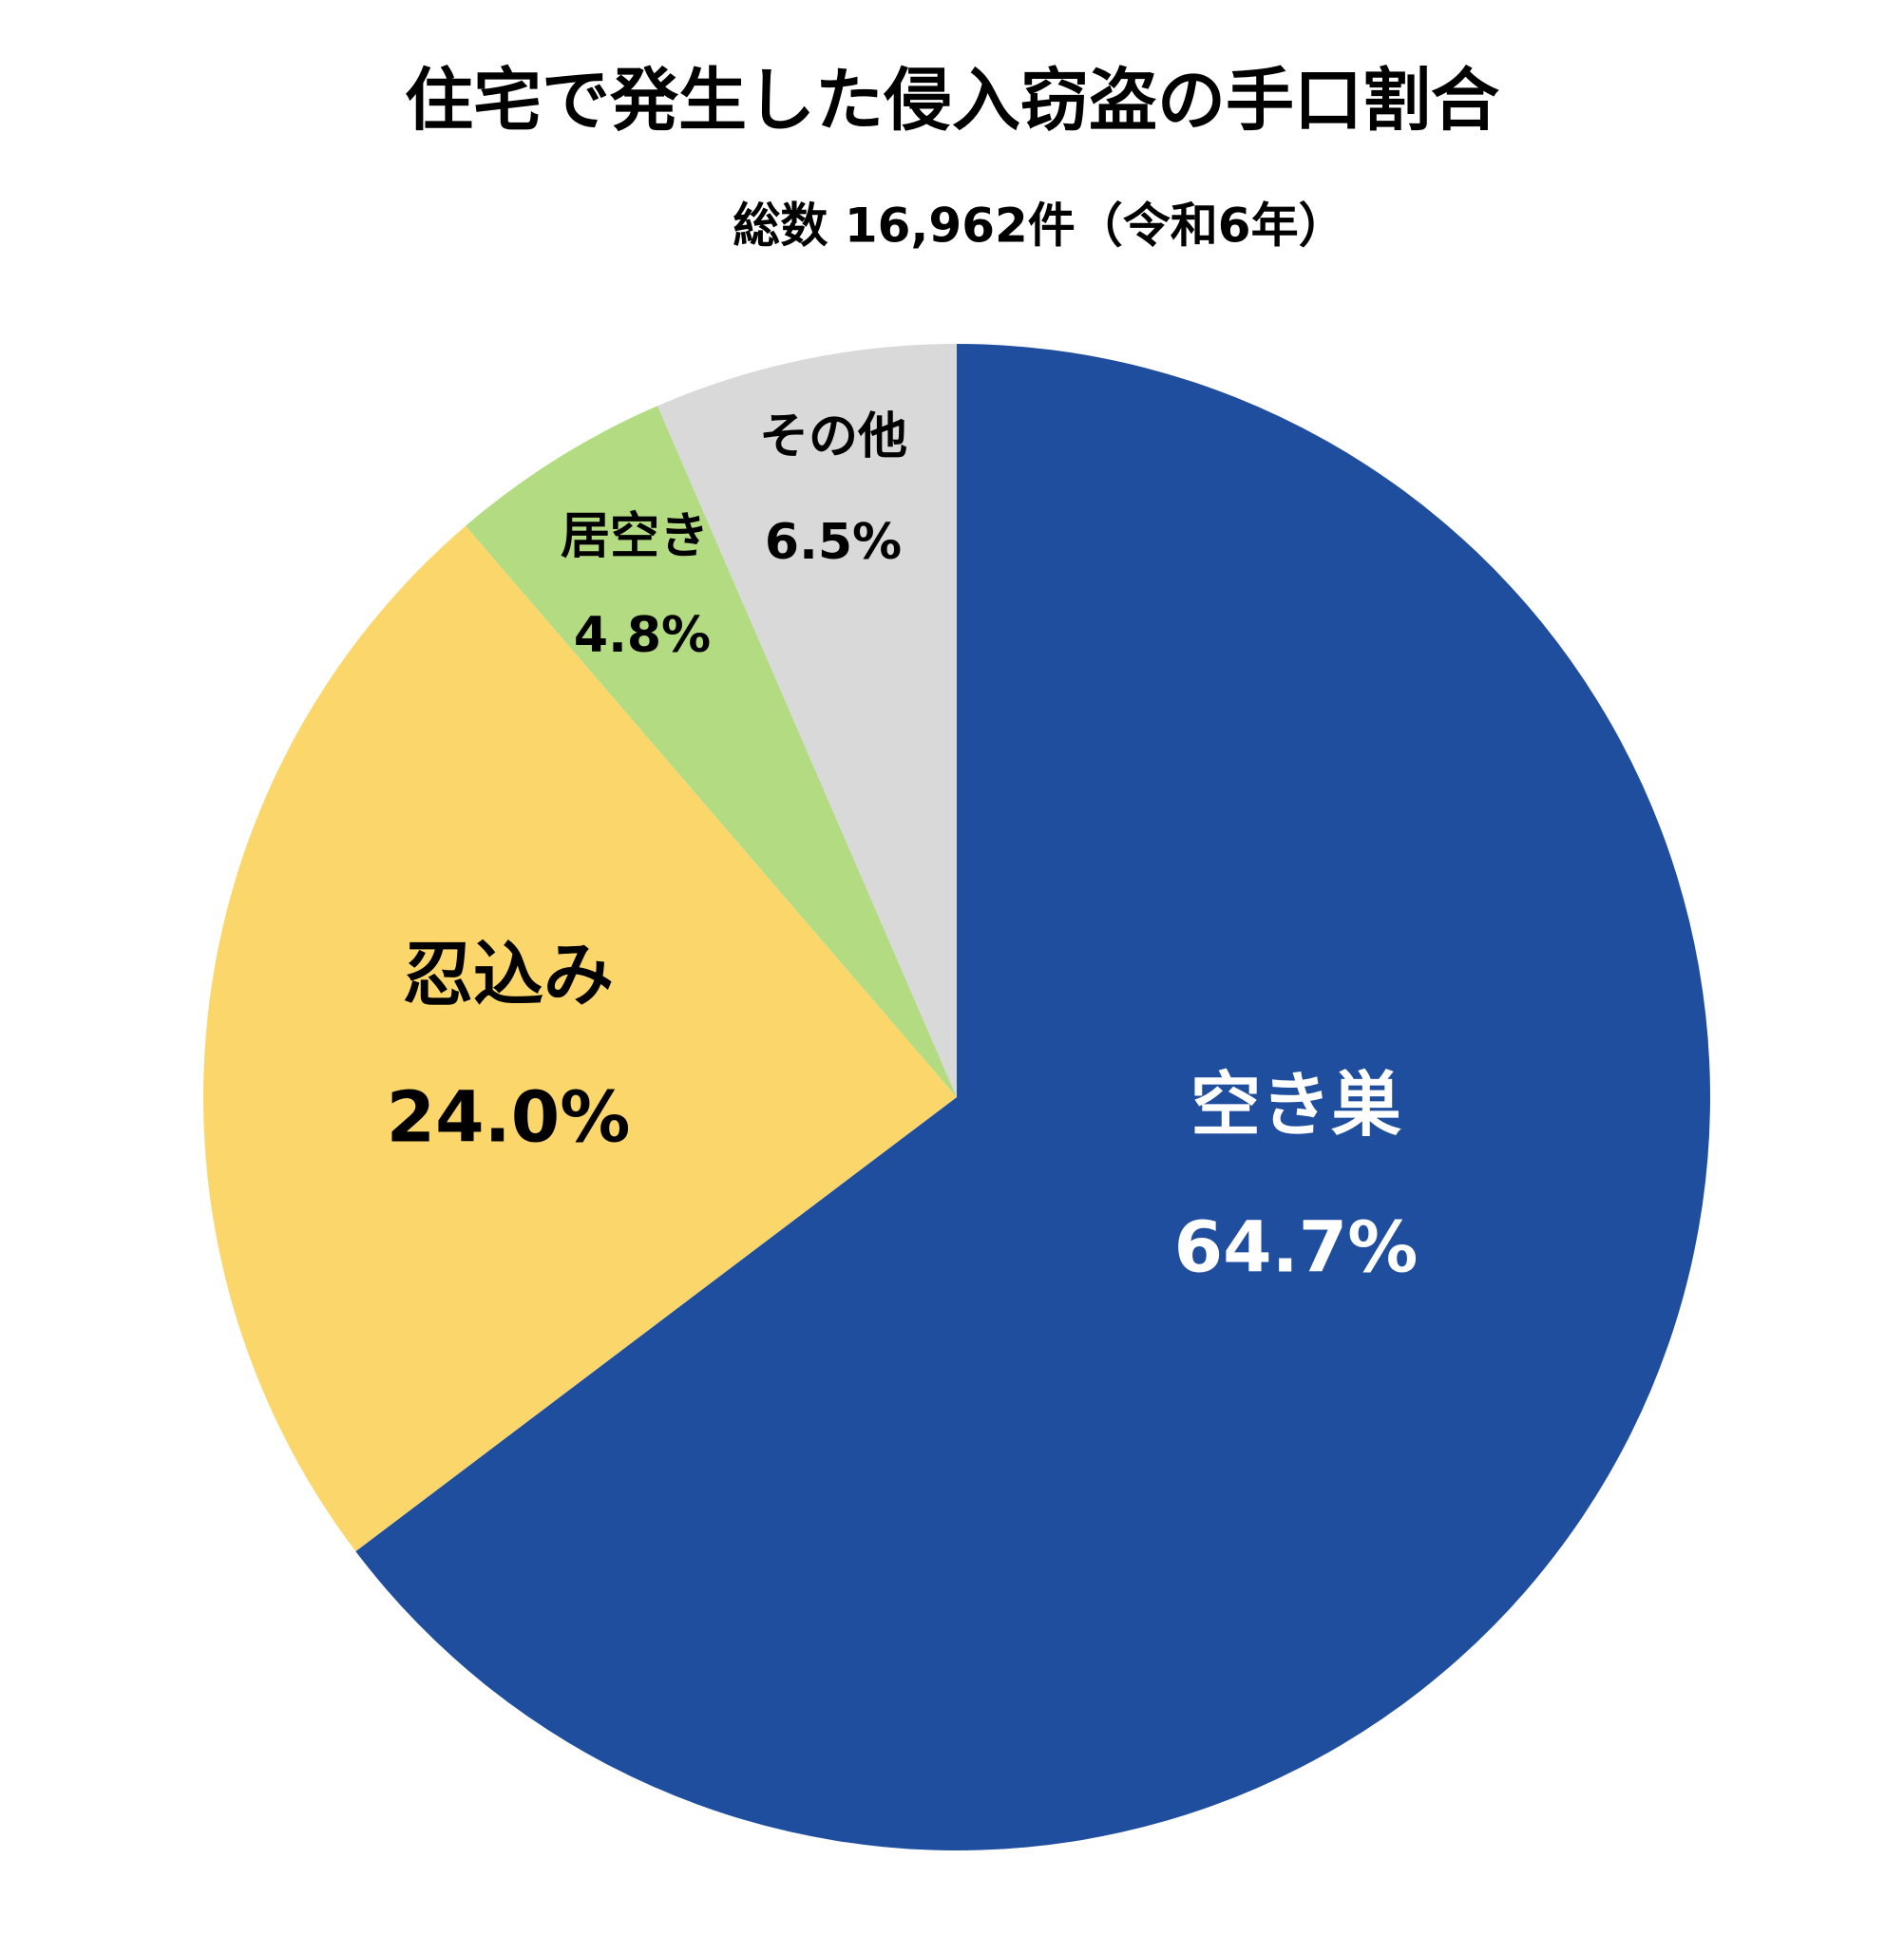 The image size is (1904, 1954). I want to click on chart-subtitle: 総数 16,962件（令和6年）, so click(1039, 226).